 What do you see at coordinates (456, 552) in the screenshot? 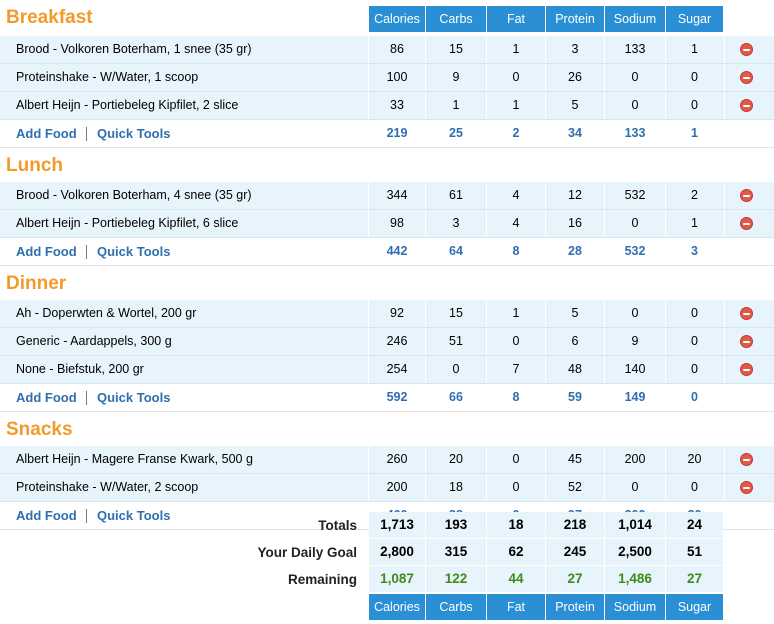
I see `summary-value-carbs: 315` at bounding box center [456, 552].